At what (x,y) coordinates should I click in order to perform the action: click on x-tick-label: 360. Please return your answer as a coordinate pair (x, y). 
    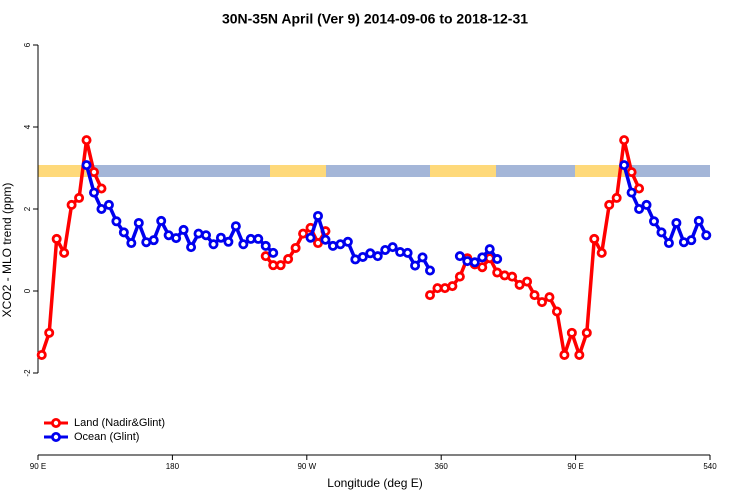
    Looking at the image, I should click on (442, 466).